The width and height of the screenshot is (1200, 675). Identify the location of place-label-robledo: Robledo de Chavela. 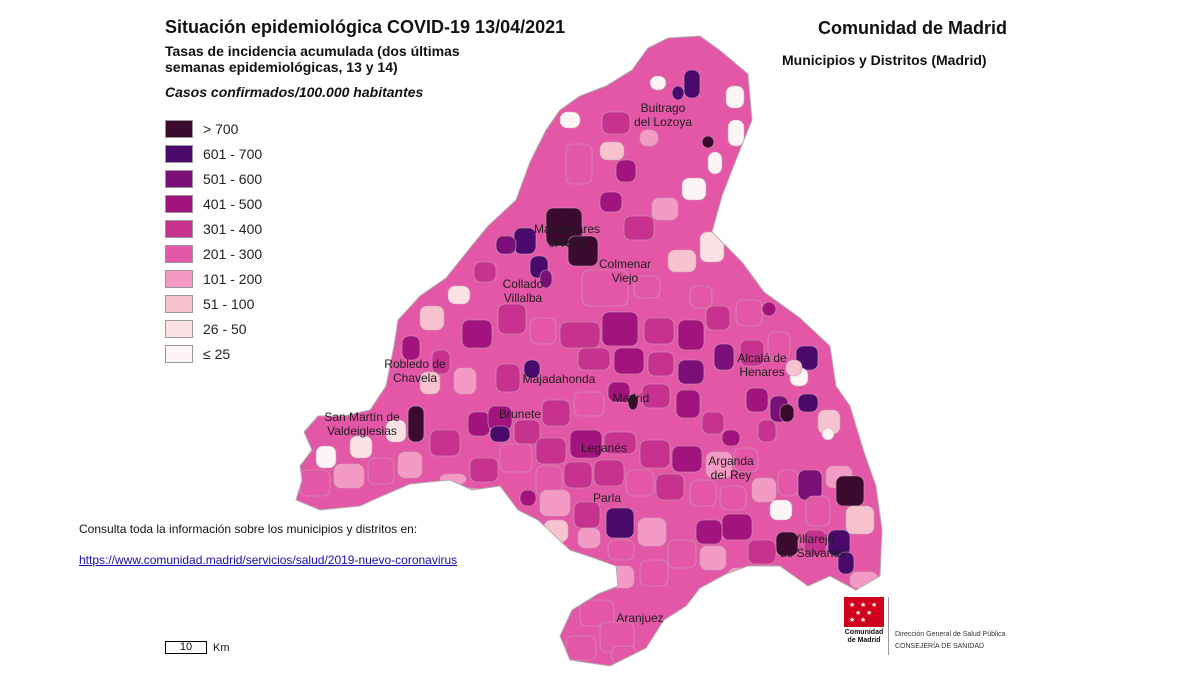
(415, 371).